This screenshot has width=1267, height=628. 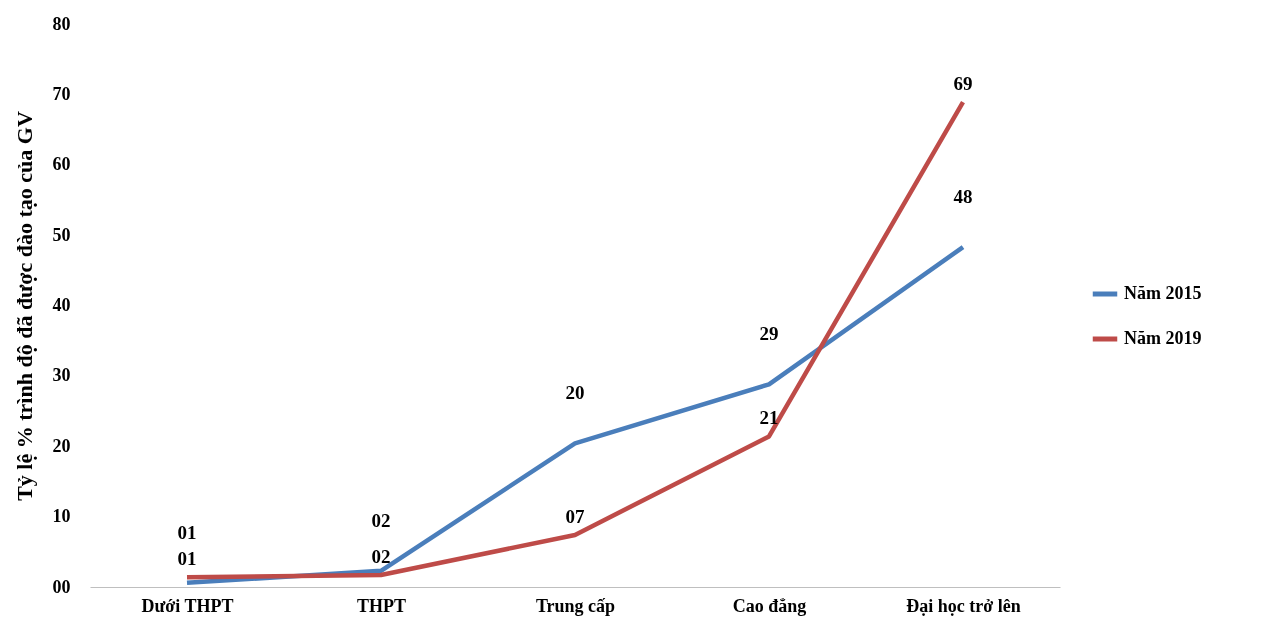 What do you see at coordinates (61, 164) in the screenshot?
I see `y-tick-label: 60` at bounding box center [61, 164].